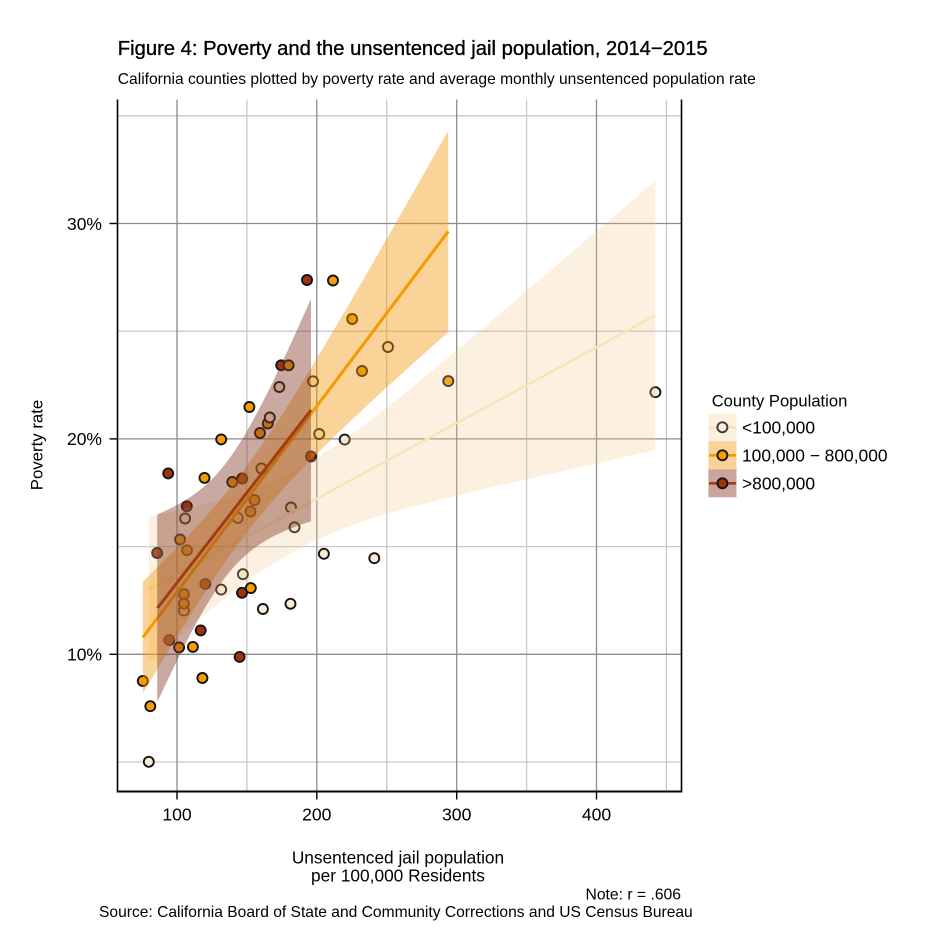 The width and height of the screenshot is (946, 946). What do you see at coordinates (597, 815) in the screenshot?
I see `svg-text: 400` at bounding box center [597, 815].